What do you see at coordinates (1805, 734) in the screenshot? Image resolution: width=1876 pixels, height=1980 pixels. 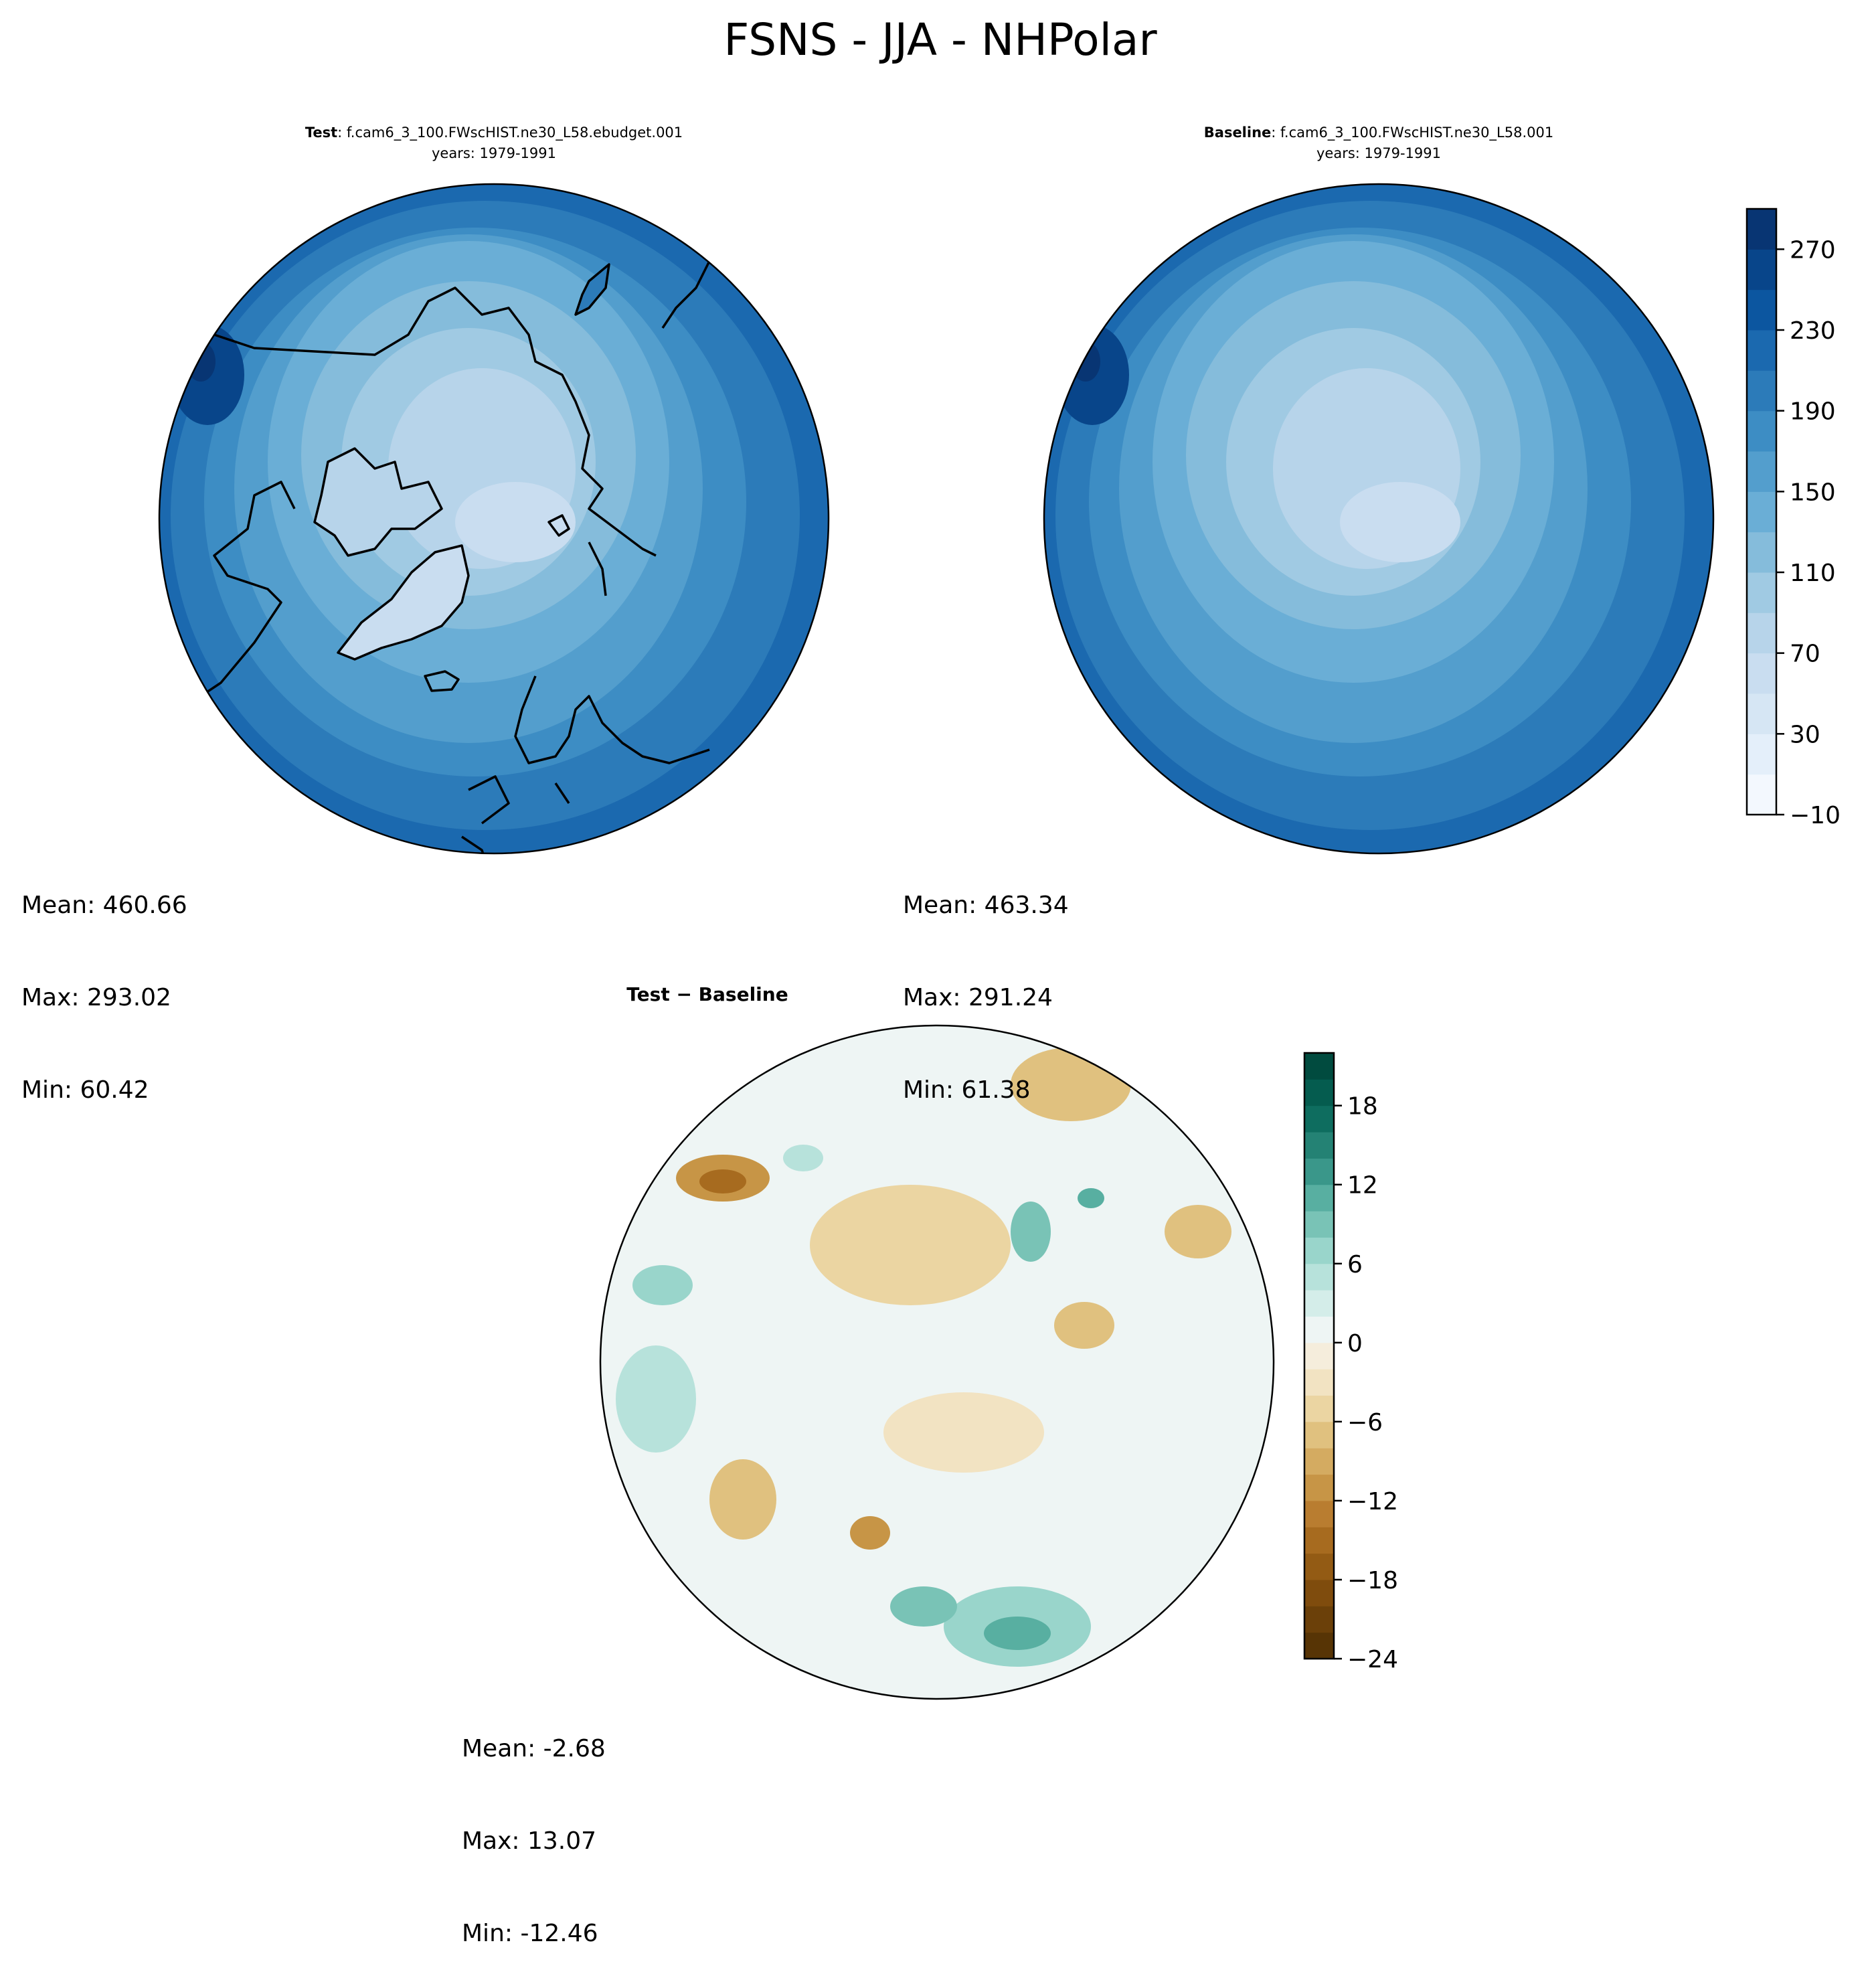 I see `main-colorbar-tick-label: 30` at bounding box center [1805, 734].